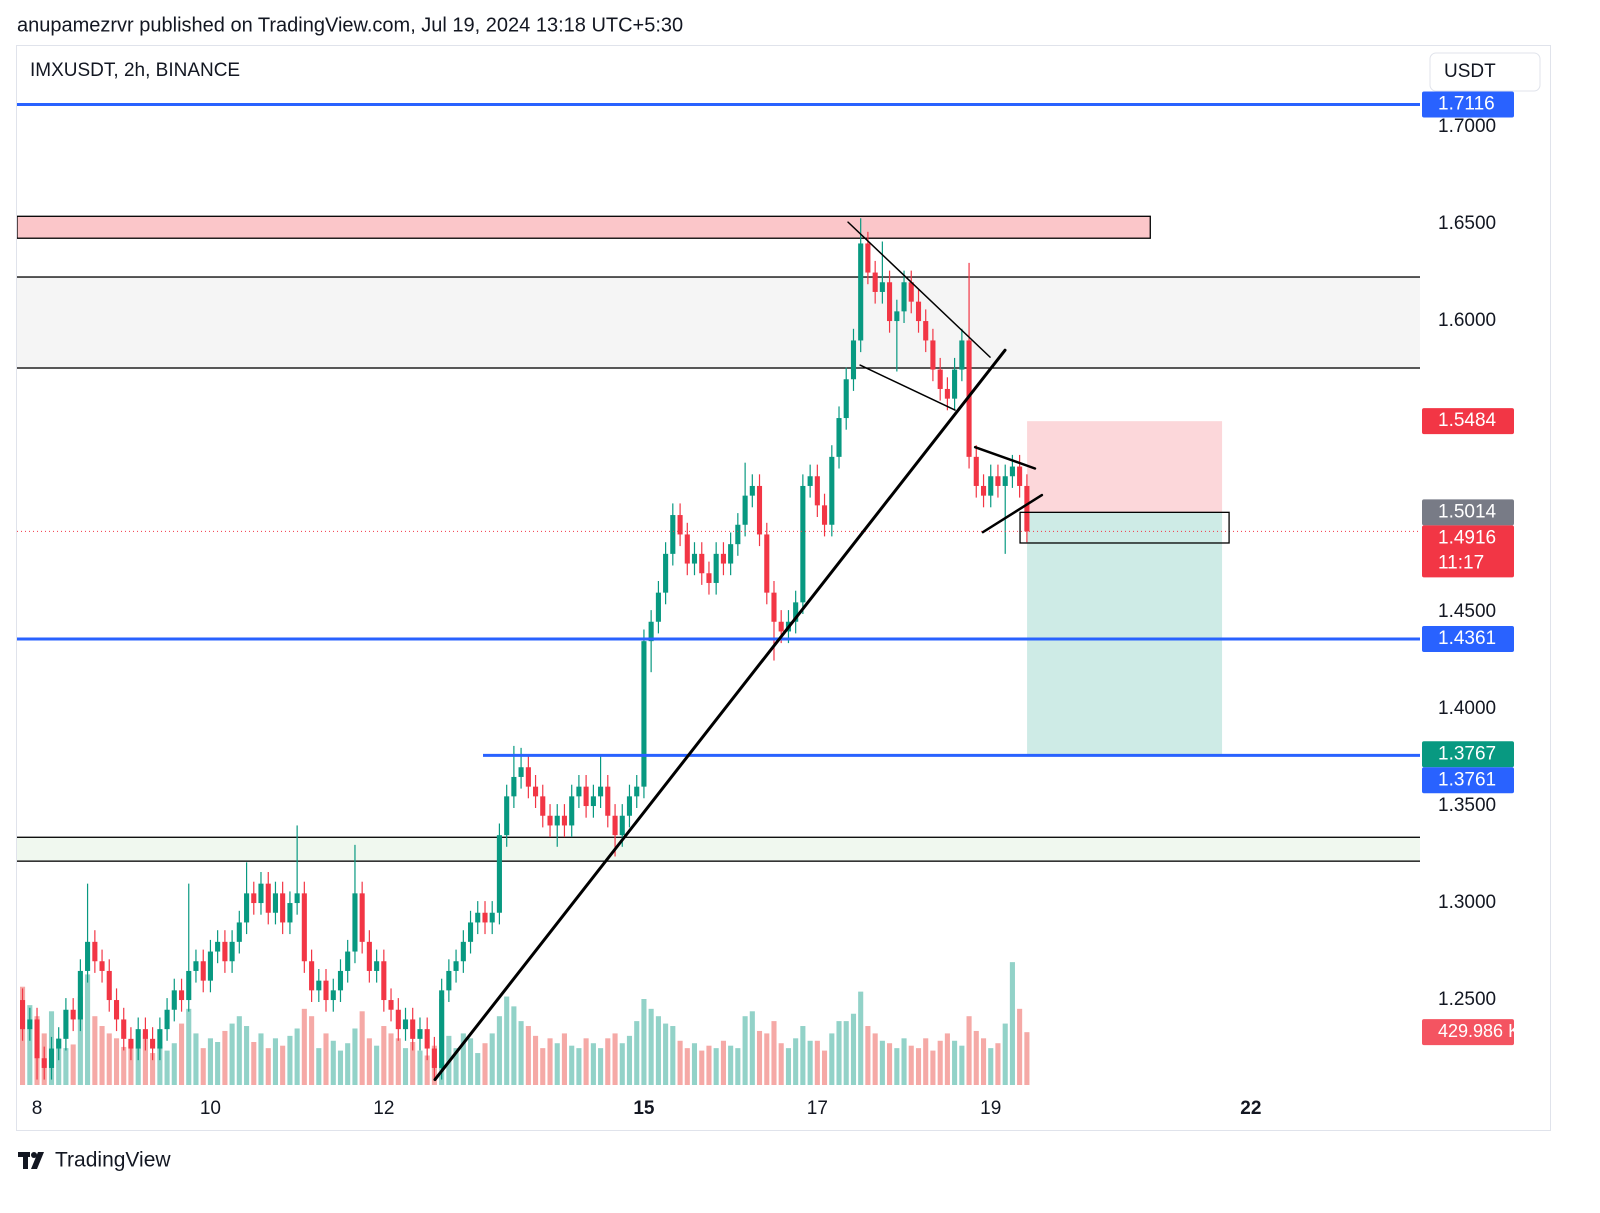  I want to click on currency-button, so click(1485, 72).